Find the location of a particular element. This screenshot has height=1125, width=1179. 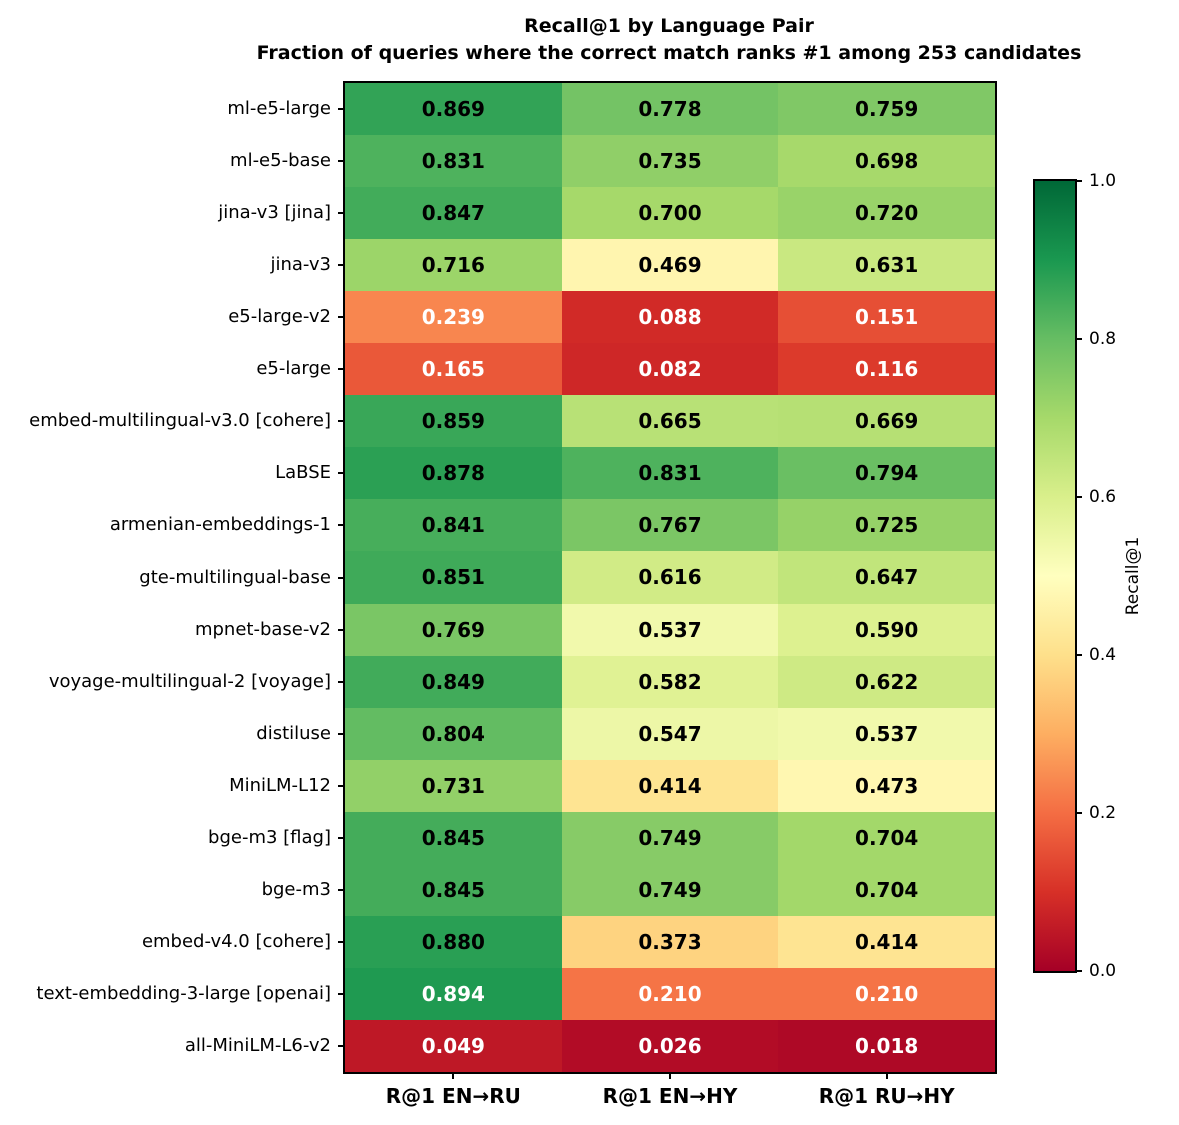

heatmap-cell-r7-c0: 0.878 is located at coordinates (453, 473).